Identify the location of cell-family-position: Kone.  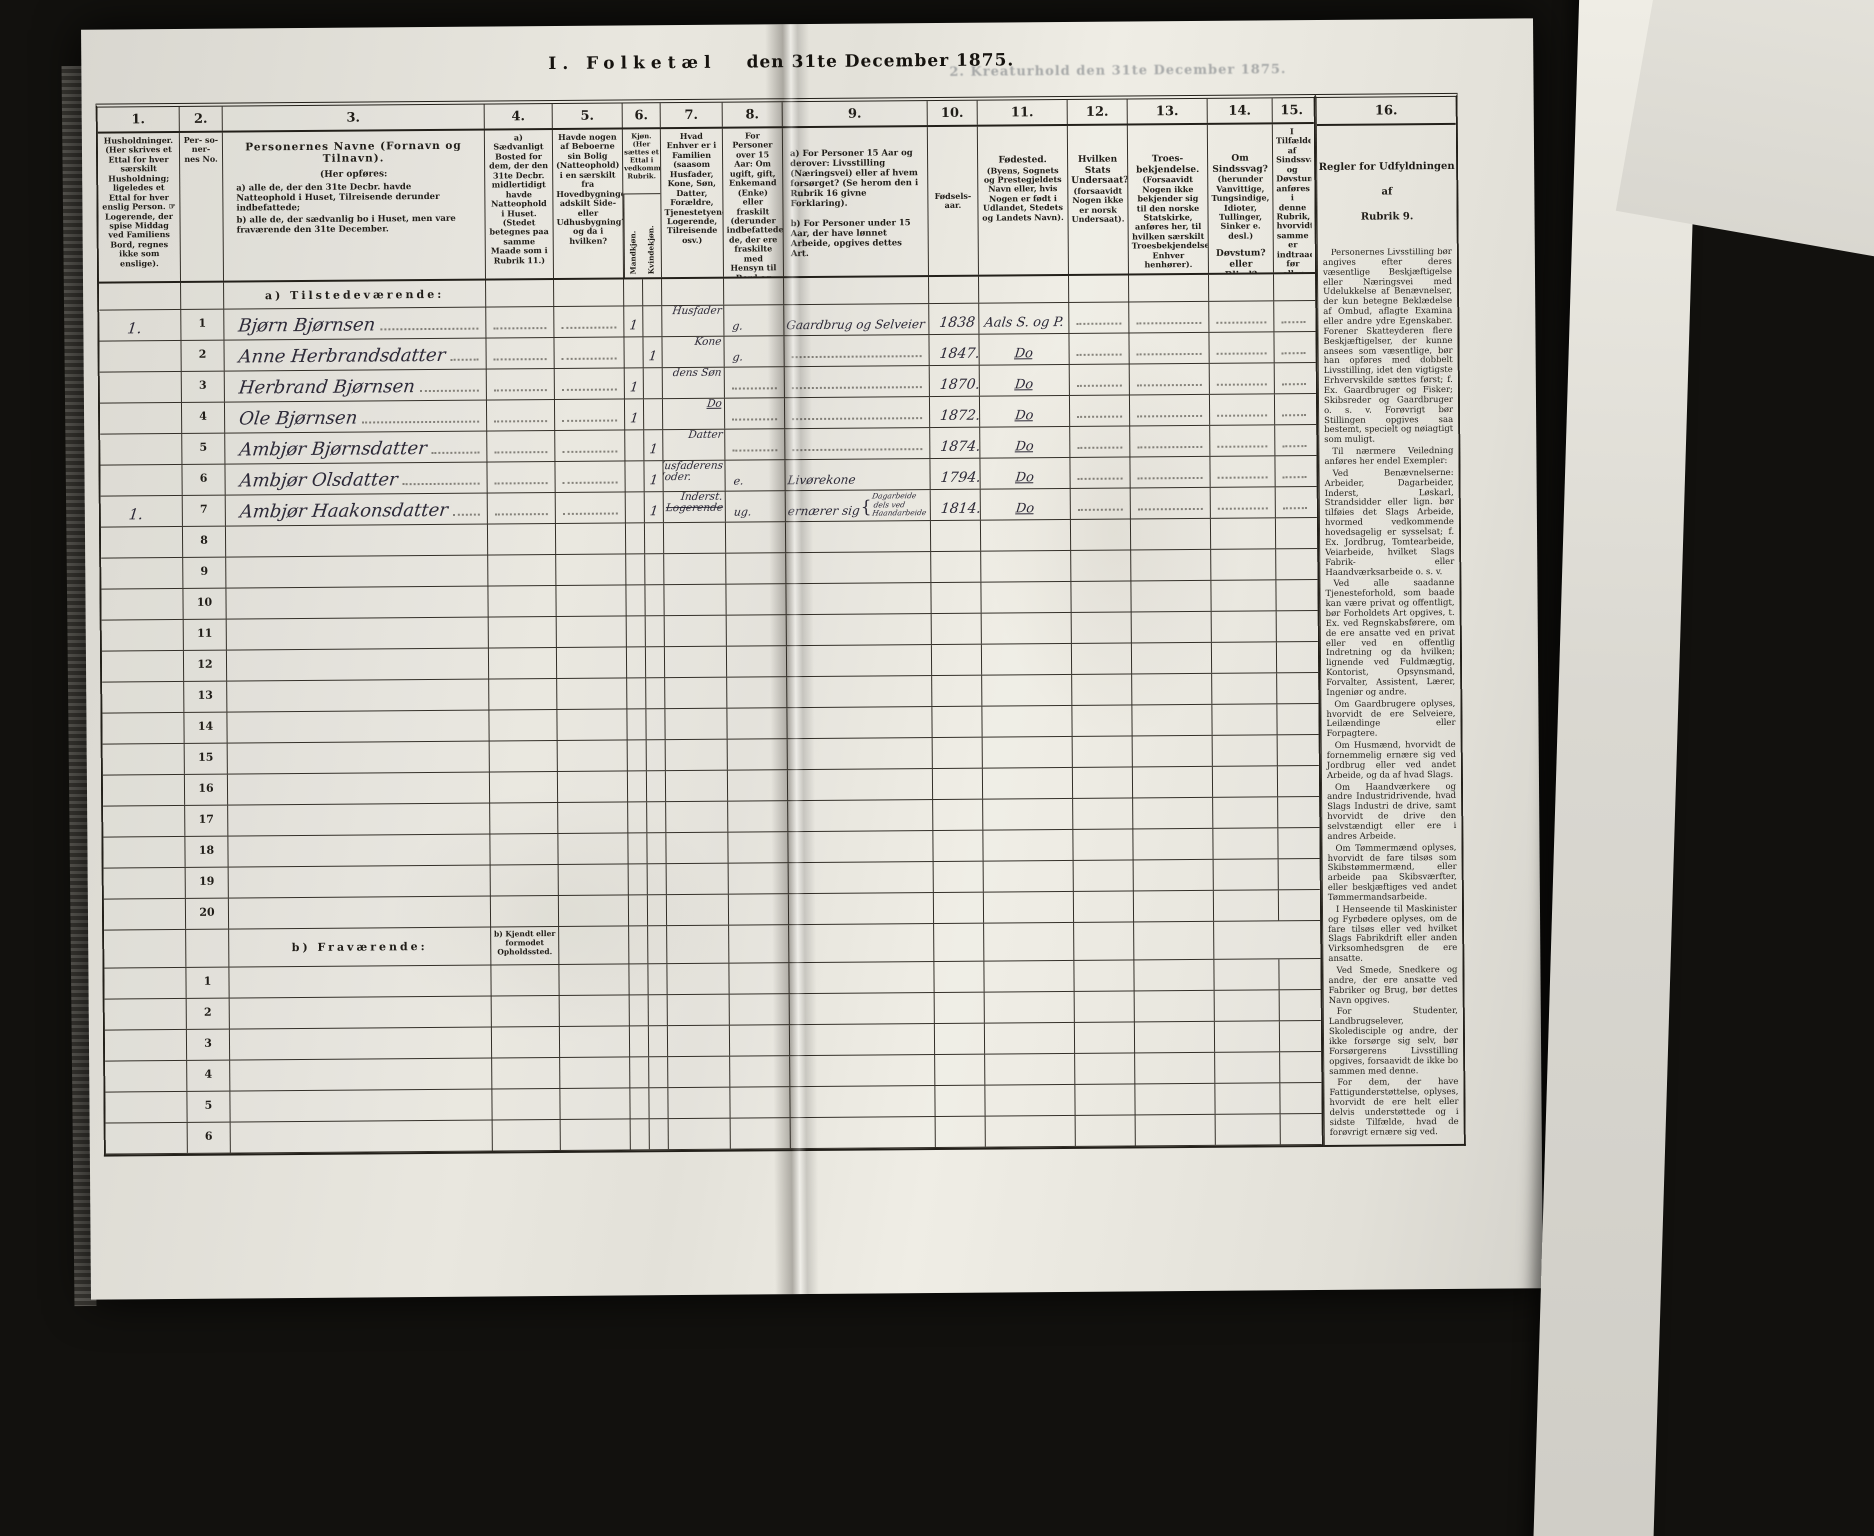
(693, 352).